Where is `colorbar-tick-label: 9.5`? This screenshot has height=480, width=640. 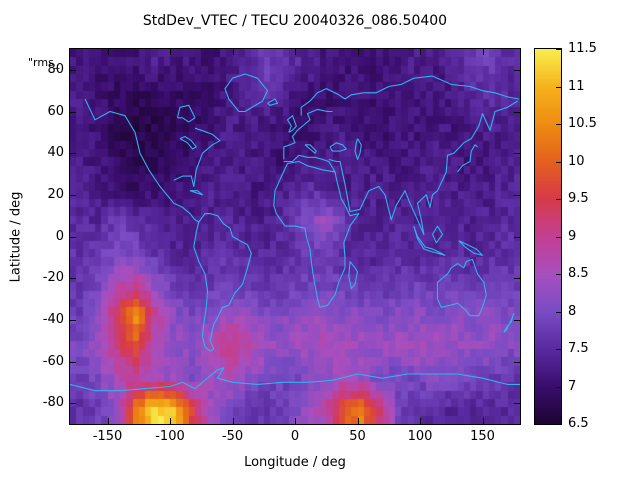 colorbar-tick-label: 9.5 is located at coordinates (578, 198).